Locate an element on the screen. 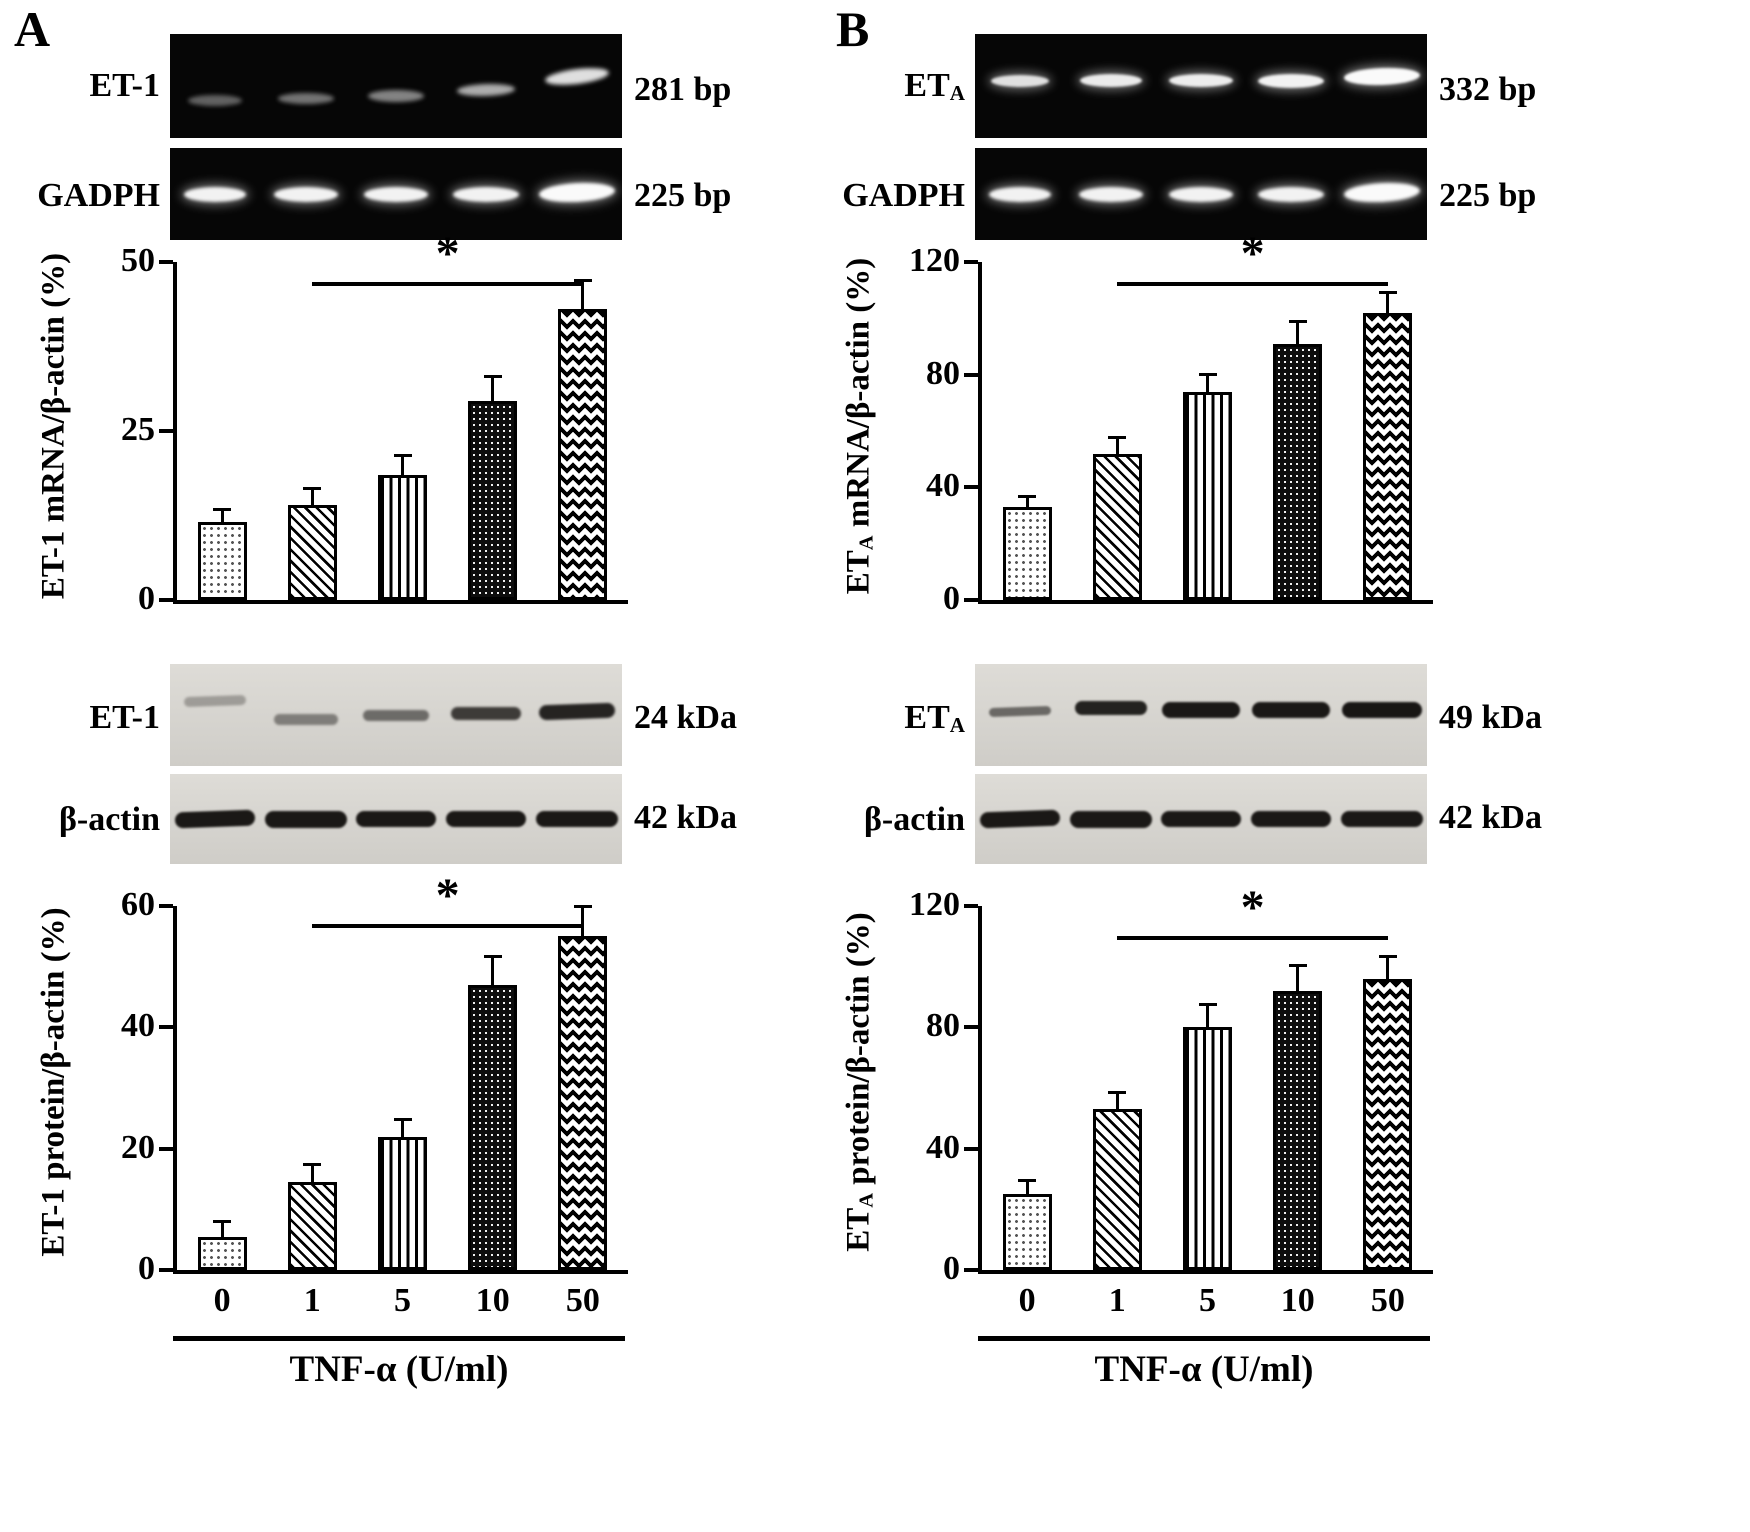 The image size is (1750, 1532). band-size-label: 24 kDa is located at coordinates (685, 717).